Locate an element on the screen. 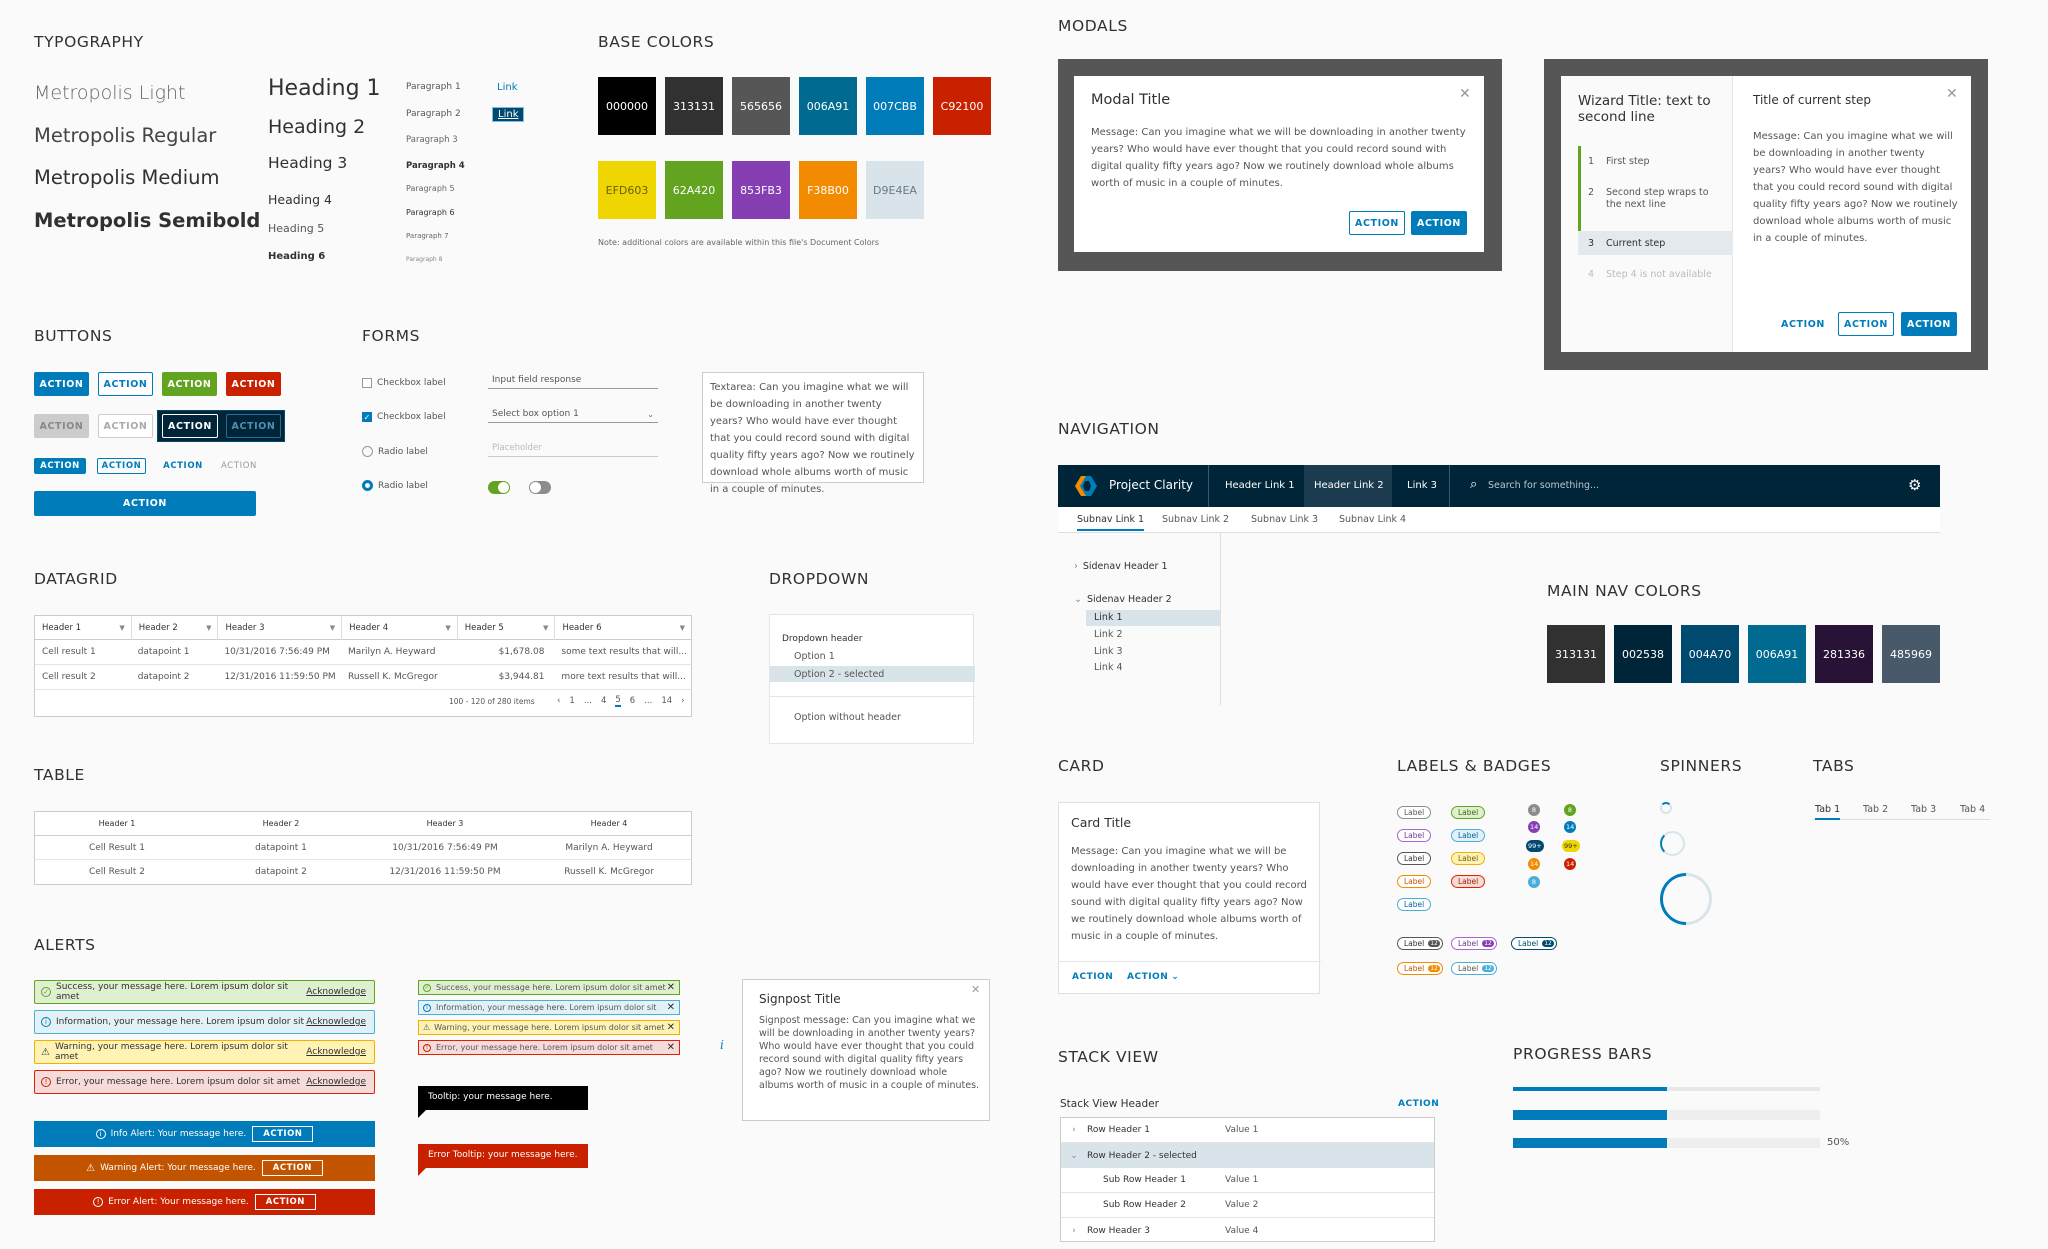 The height and width of the screenshot is (1249, 2048). datagrid-header-cell: Header 1 ▼ is located at coordinates (83, 628).